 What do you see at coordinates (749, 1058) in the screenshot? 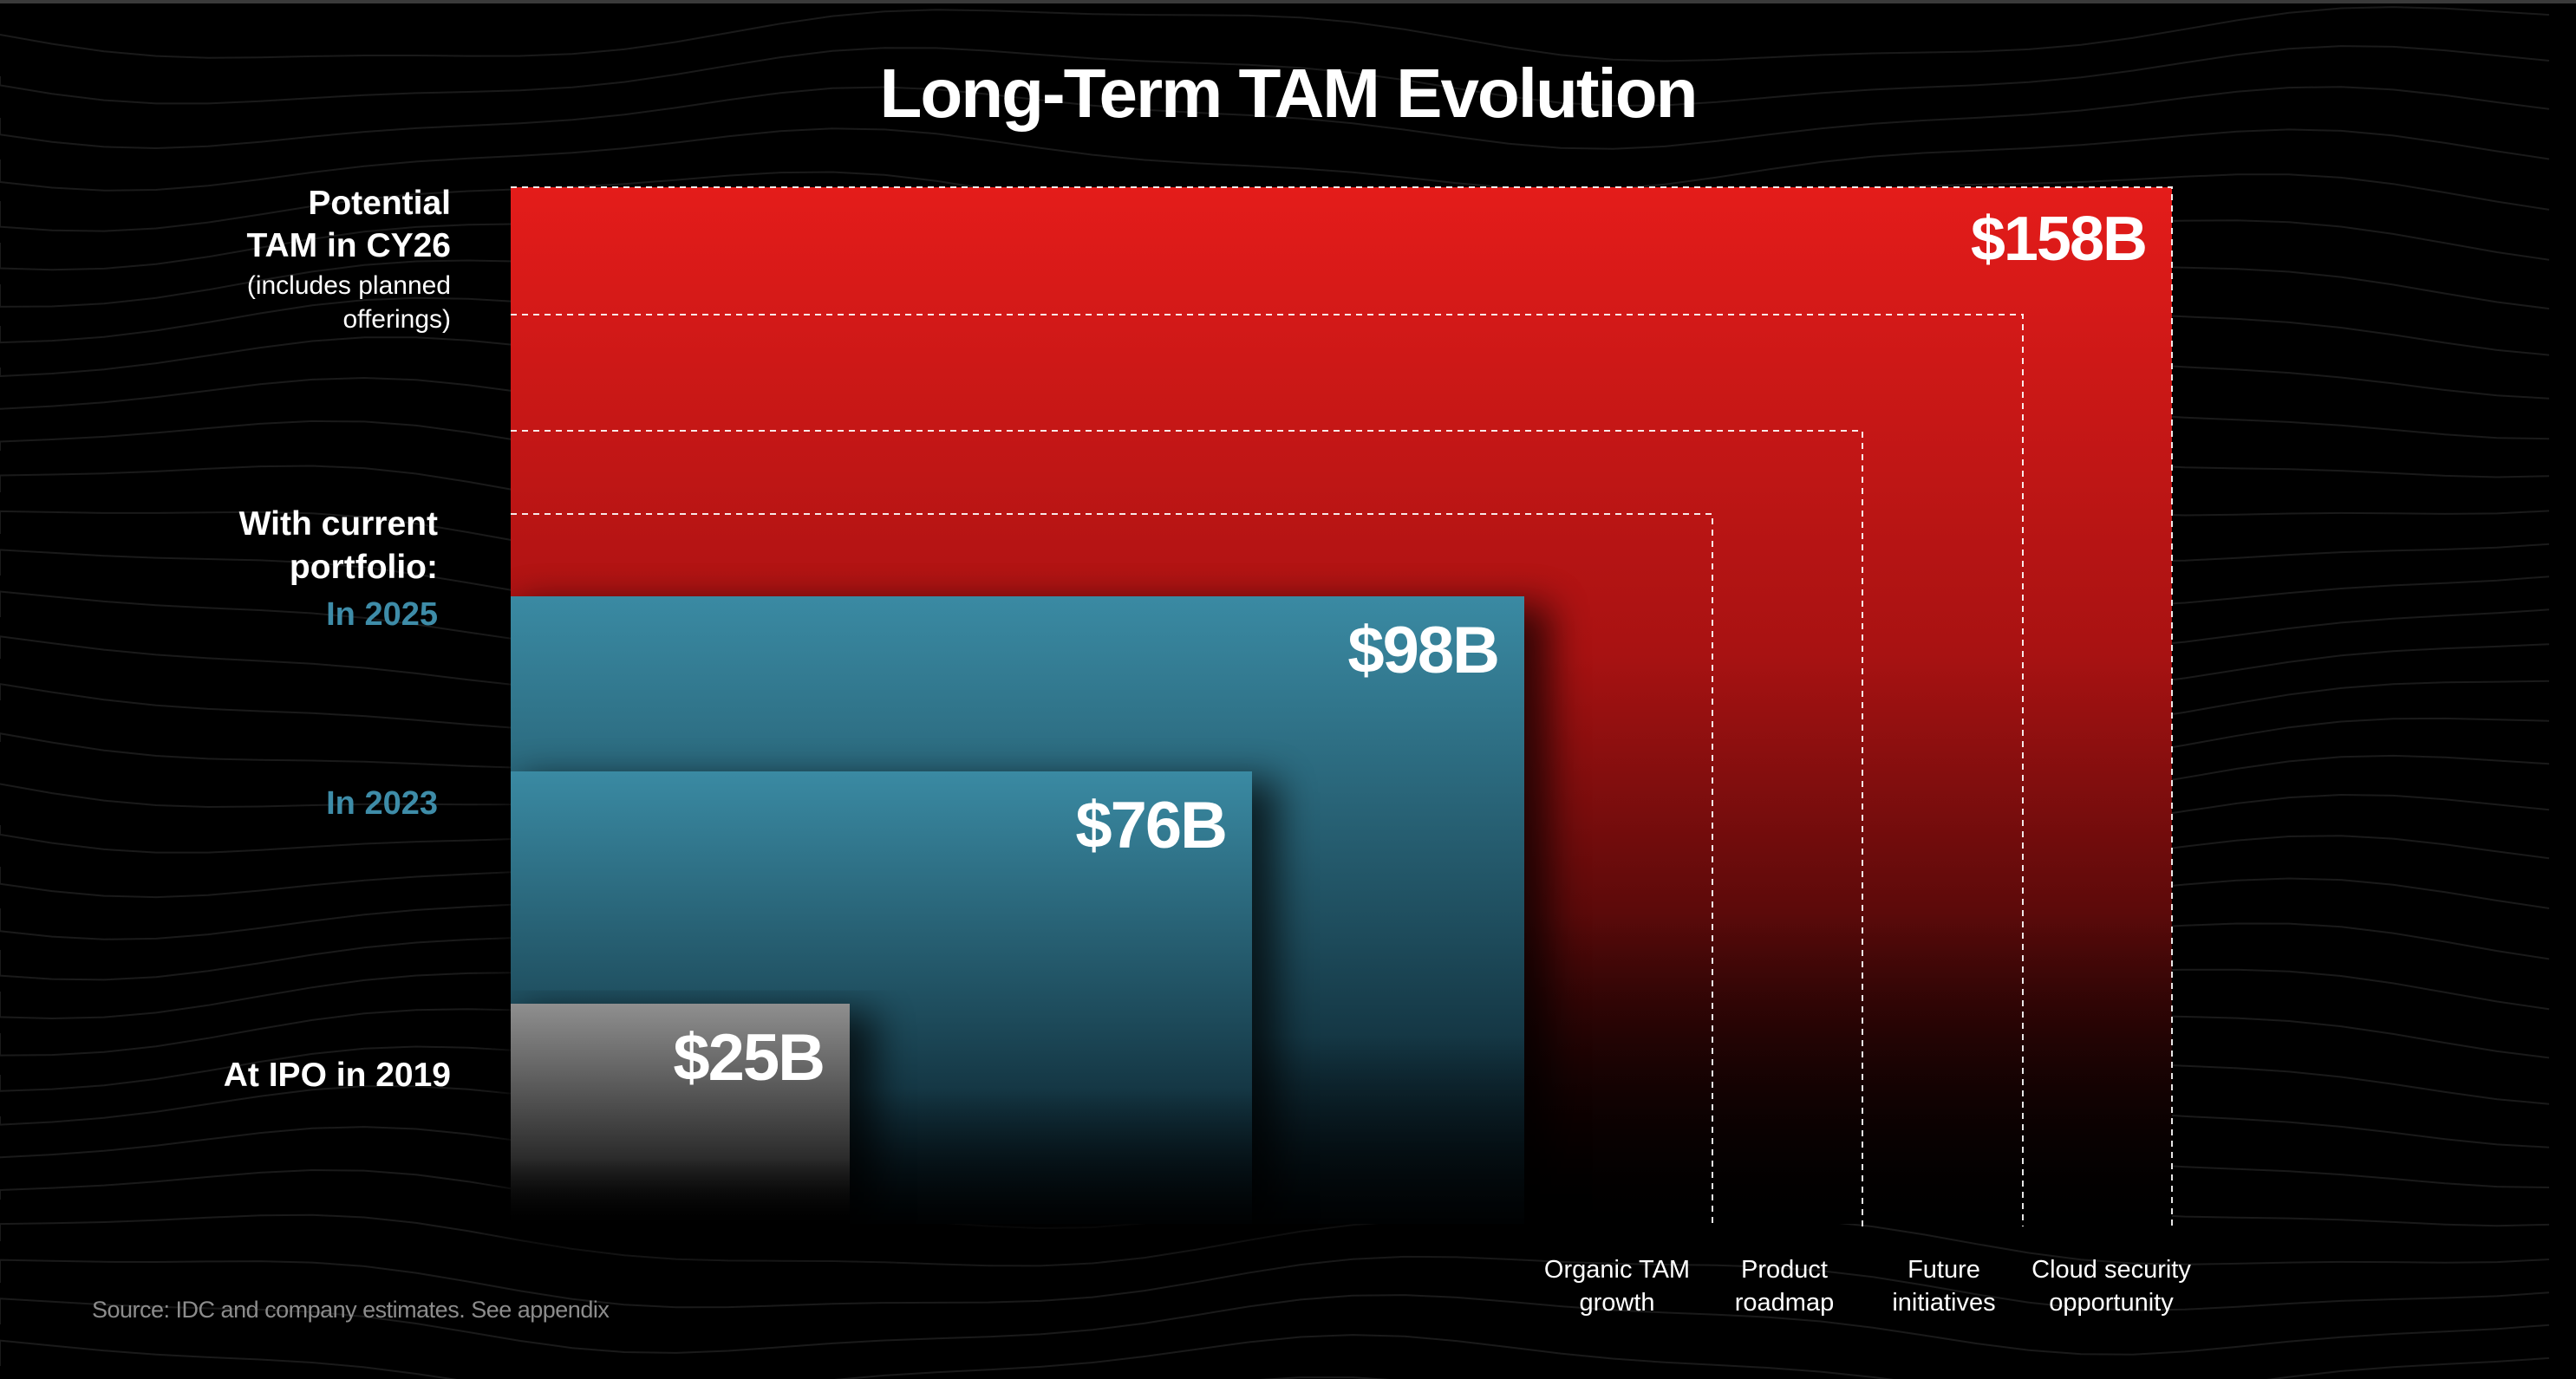
I see `value-label-25b: $25B` at bounding box center [749, 1058].